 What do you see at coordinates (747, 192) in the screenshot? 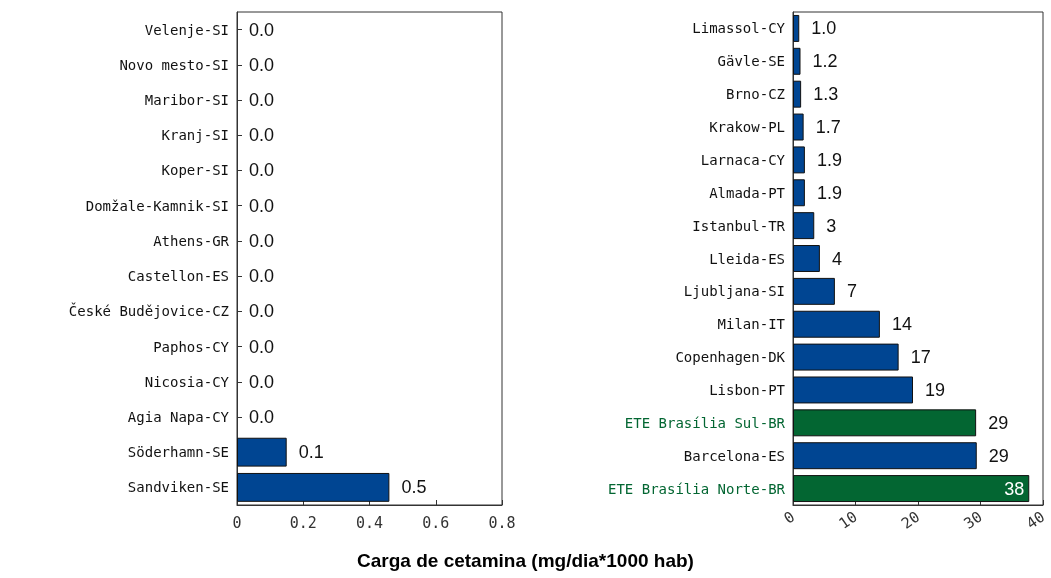
I see `y-tick-label: Almada-PT` at bounding box center [747, 192].